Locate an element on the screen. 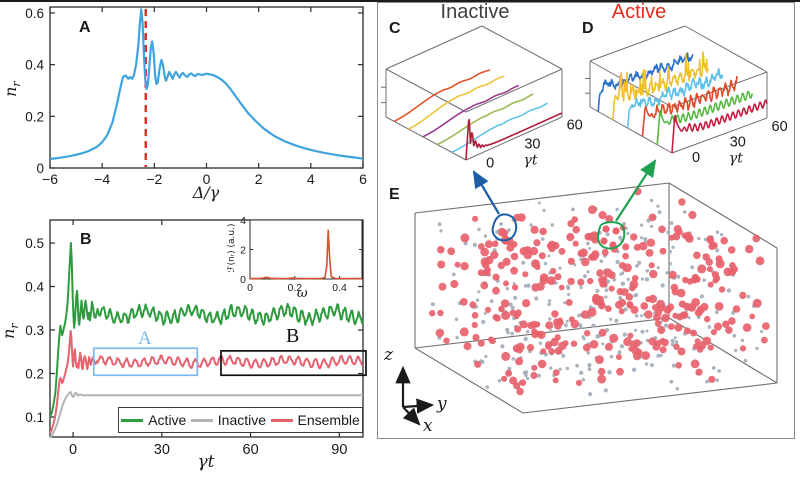  legend-label-inactive: Inactive is located at coordinates (242, 420).